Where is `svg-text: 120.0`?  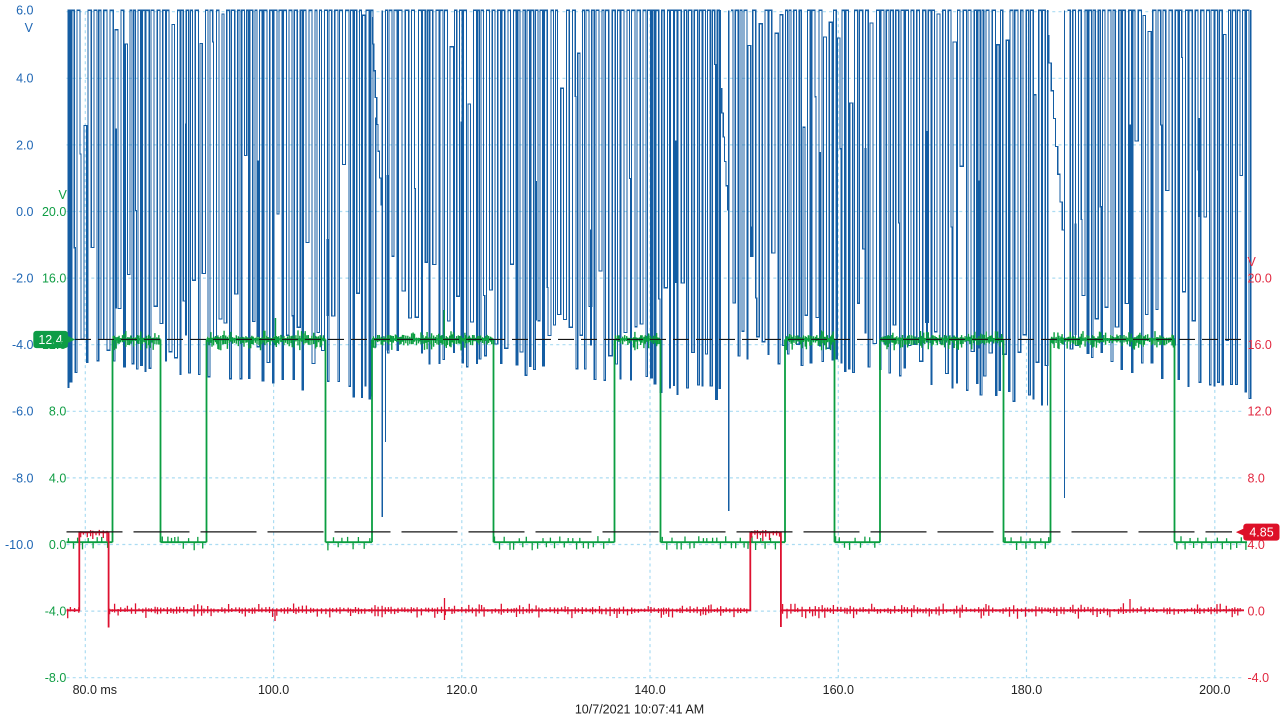
svg-text: 120.0 is located at coordinates (461, 690).